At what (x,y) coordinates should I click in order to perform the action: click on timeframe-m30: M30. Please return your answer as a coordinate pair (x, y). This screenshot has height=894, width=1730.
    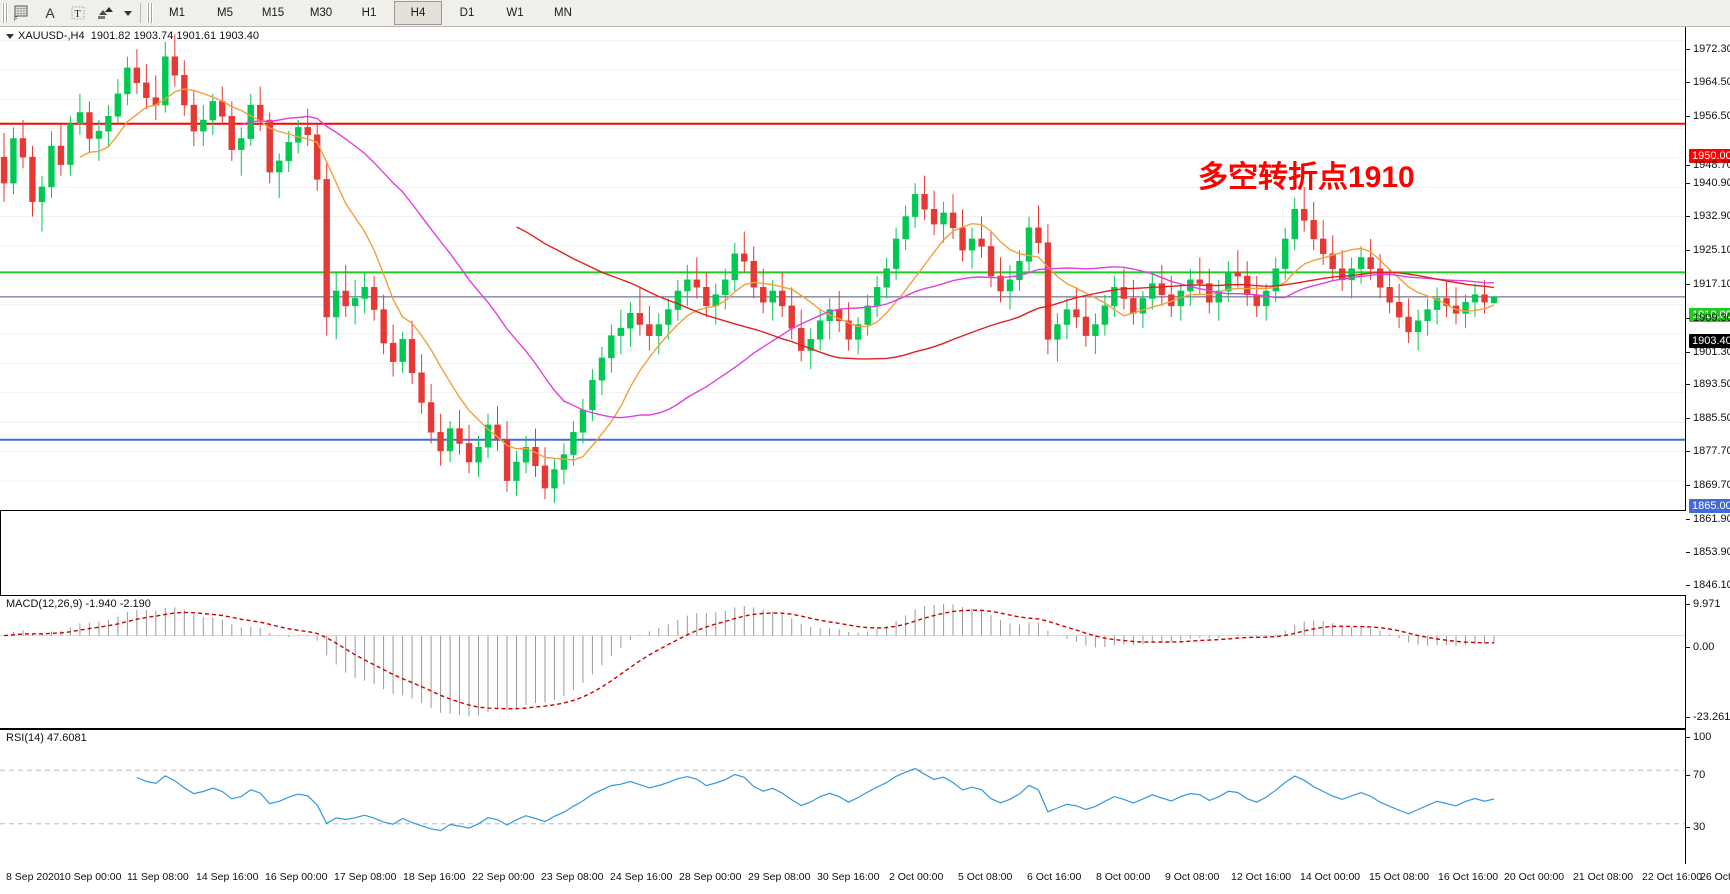
    Looking at the image, I should click on (321, 13).